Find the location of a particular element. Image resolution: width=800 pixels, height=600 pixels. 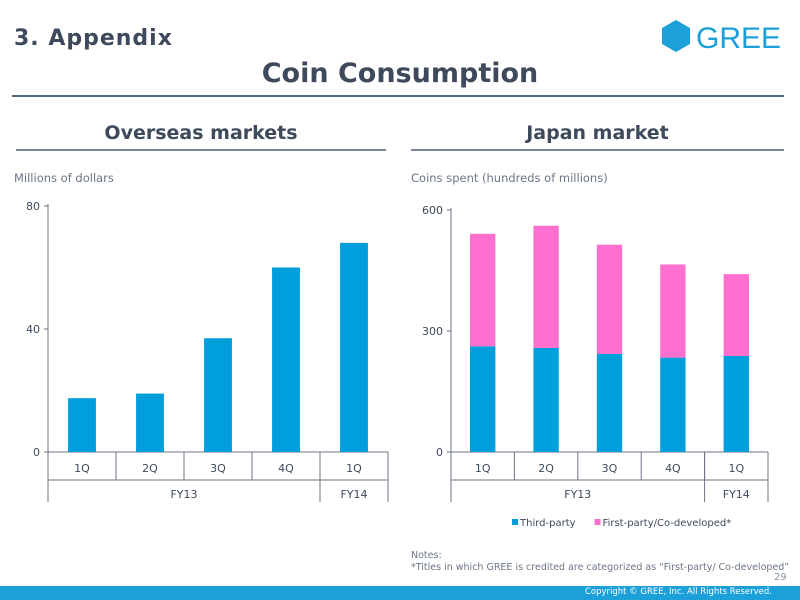

gree-logo: GREE is located at coordinates (721, 37).